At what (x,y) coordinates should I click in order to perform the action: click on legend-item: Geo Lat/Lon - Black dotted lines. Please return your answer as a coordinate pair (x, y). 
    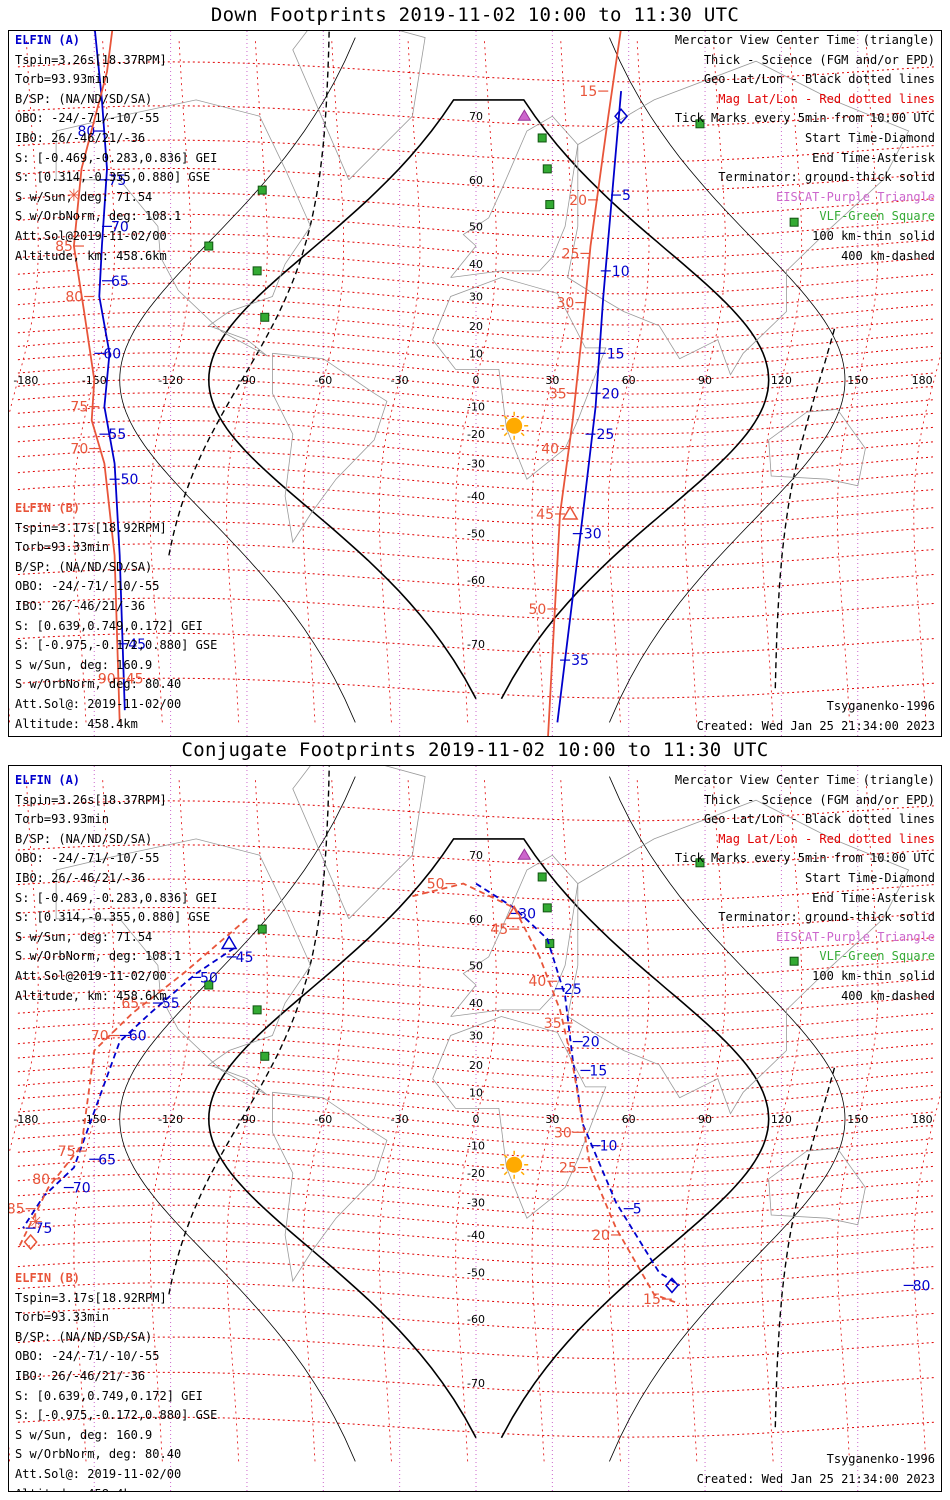
    Looking at the image, I should click on (819, 819).